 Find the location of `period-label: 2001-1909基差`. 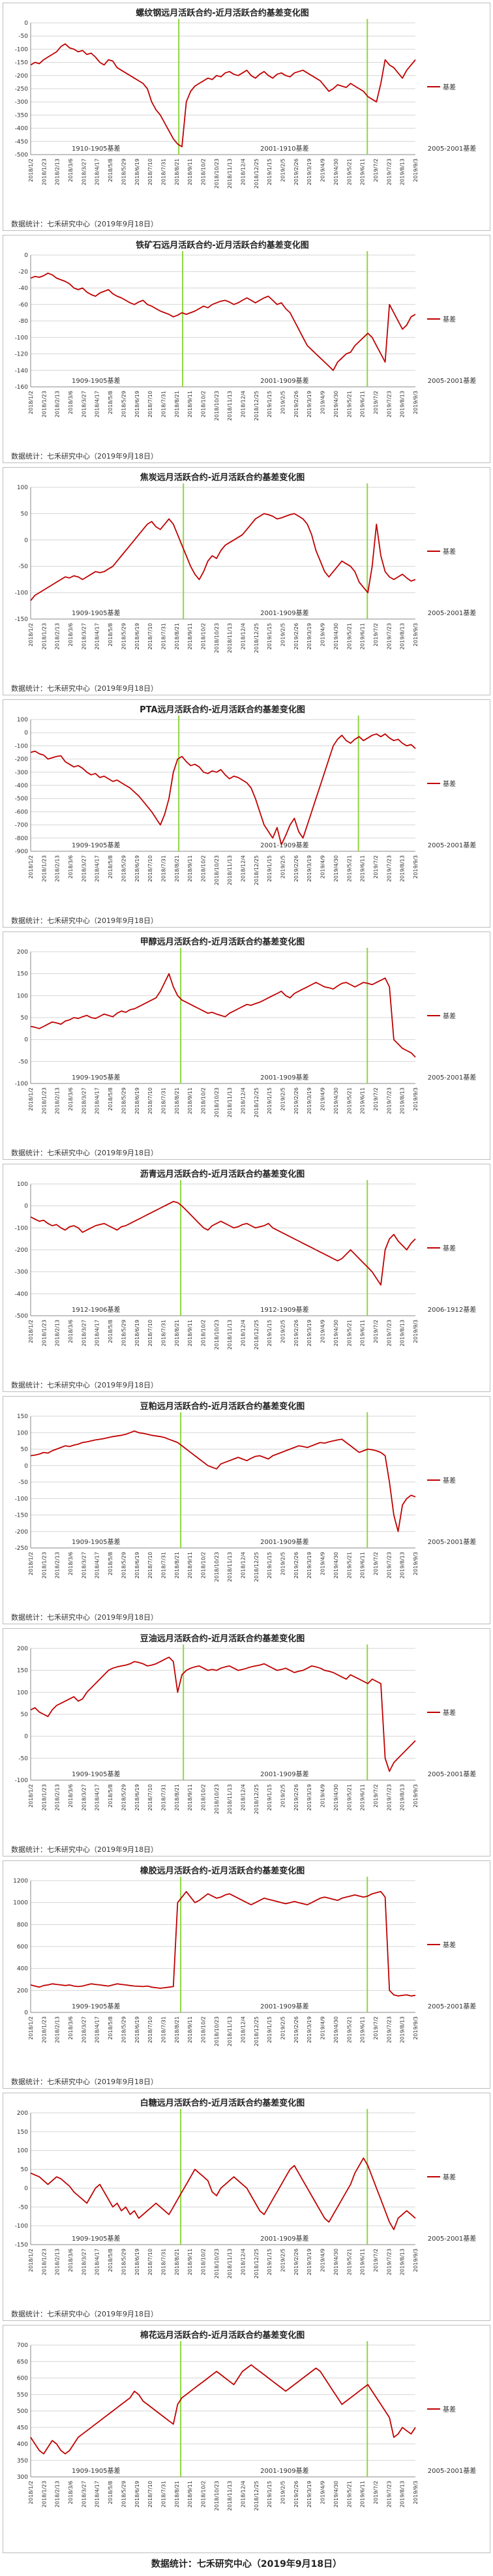

period-label: 2001-1909基差 is located at coordinates (284, 2006).